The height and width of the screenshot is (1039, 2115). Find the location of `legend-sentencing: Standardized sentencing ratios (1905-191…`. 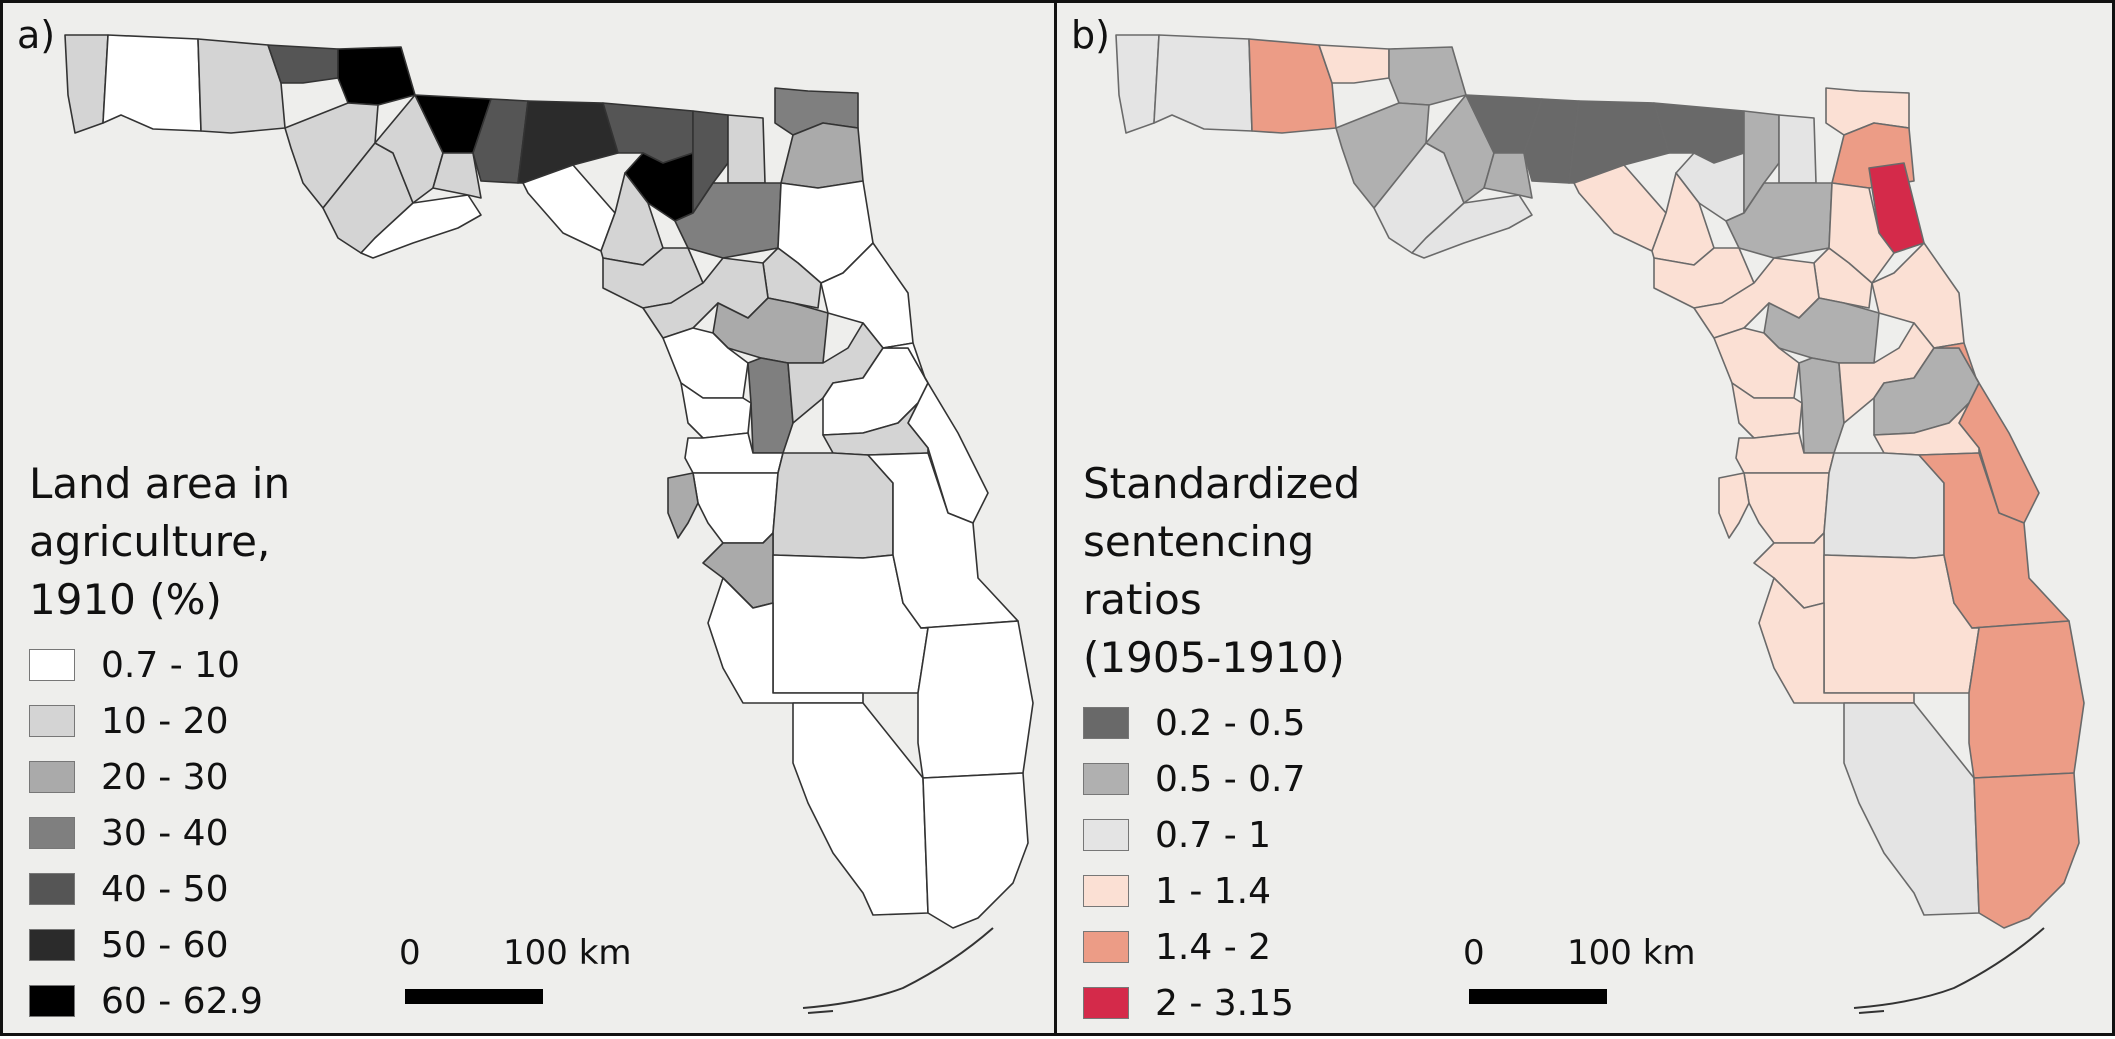

legend-sentencing: Standardized sentencing ratios (1905-191… is located at coordinates (1221, 743).